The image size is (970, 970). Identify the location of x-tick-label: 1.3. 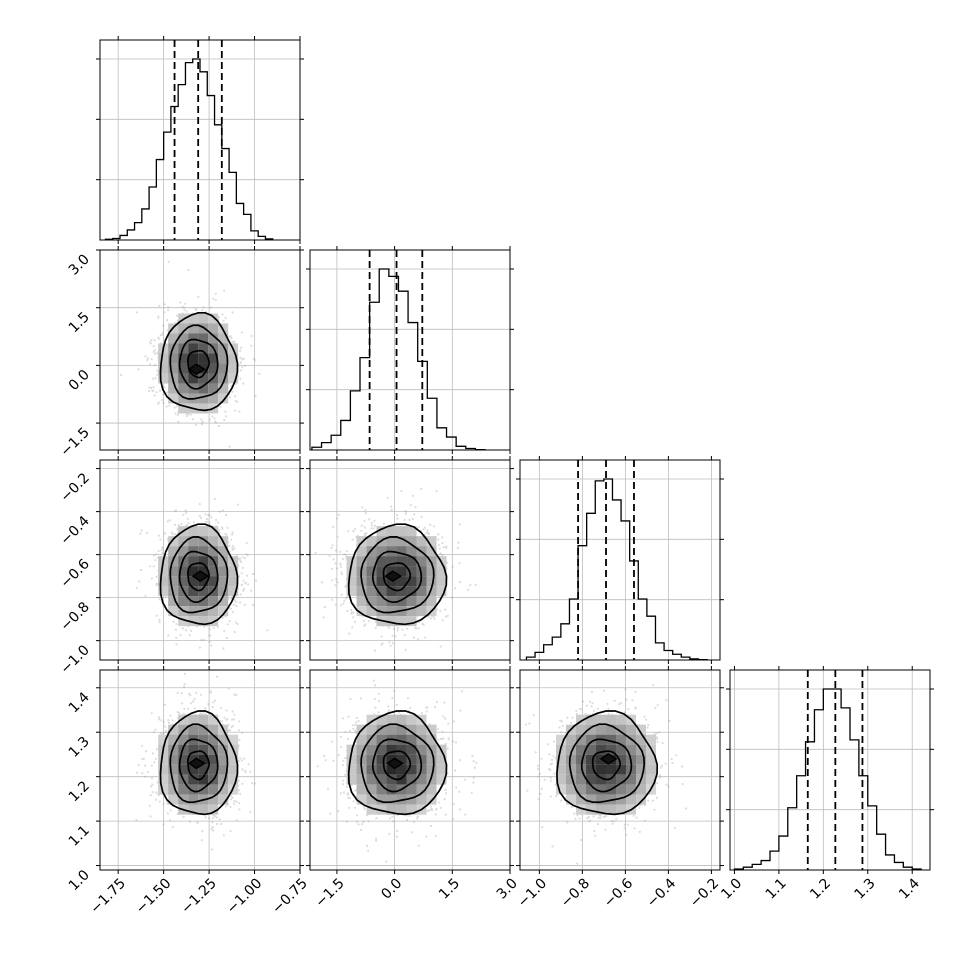
(865, 889).